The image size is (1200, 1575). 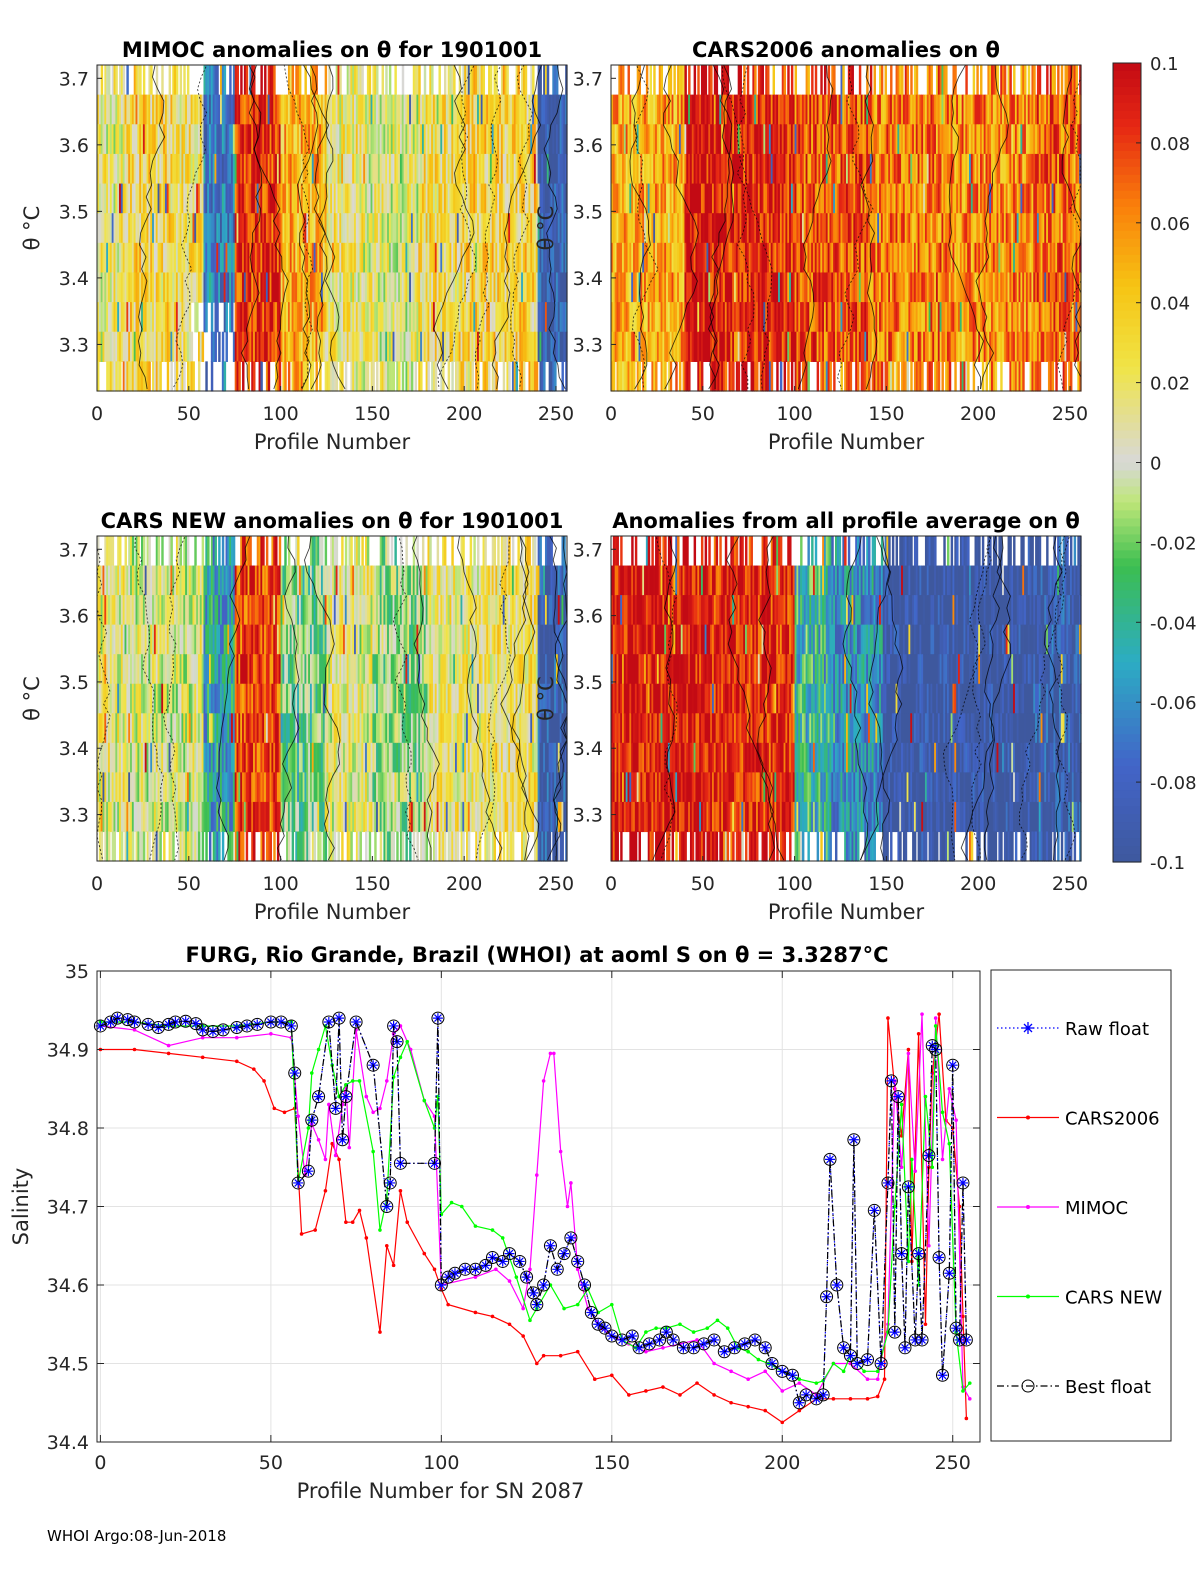 I want to click on contour-line, so click(x=457, y=227).